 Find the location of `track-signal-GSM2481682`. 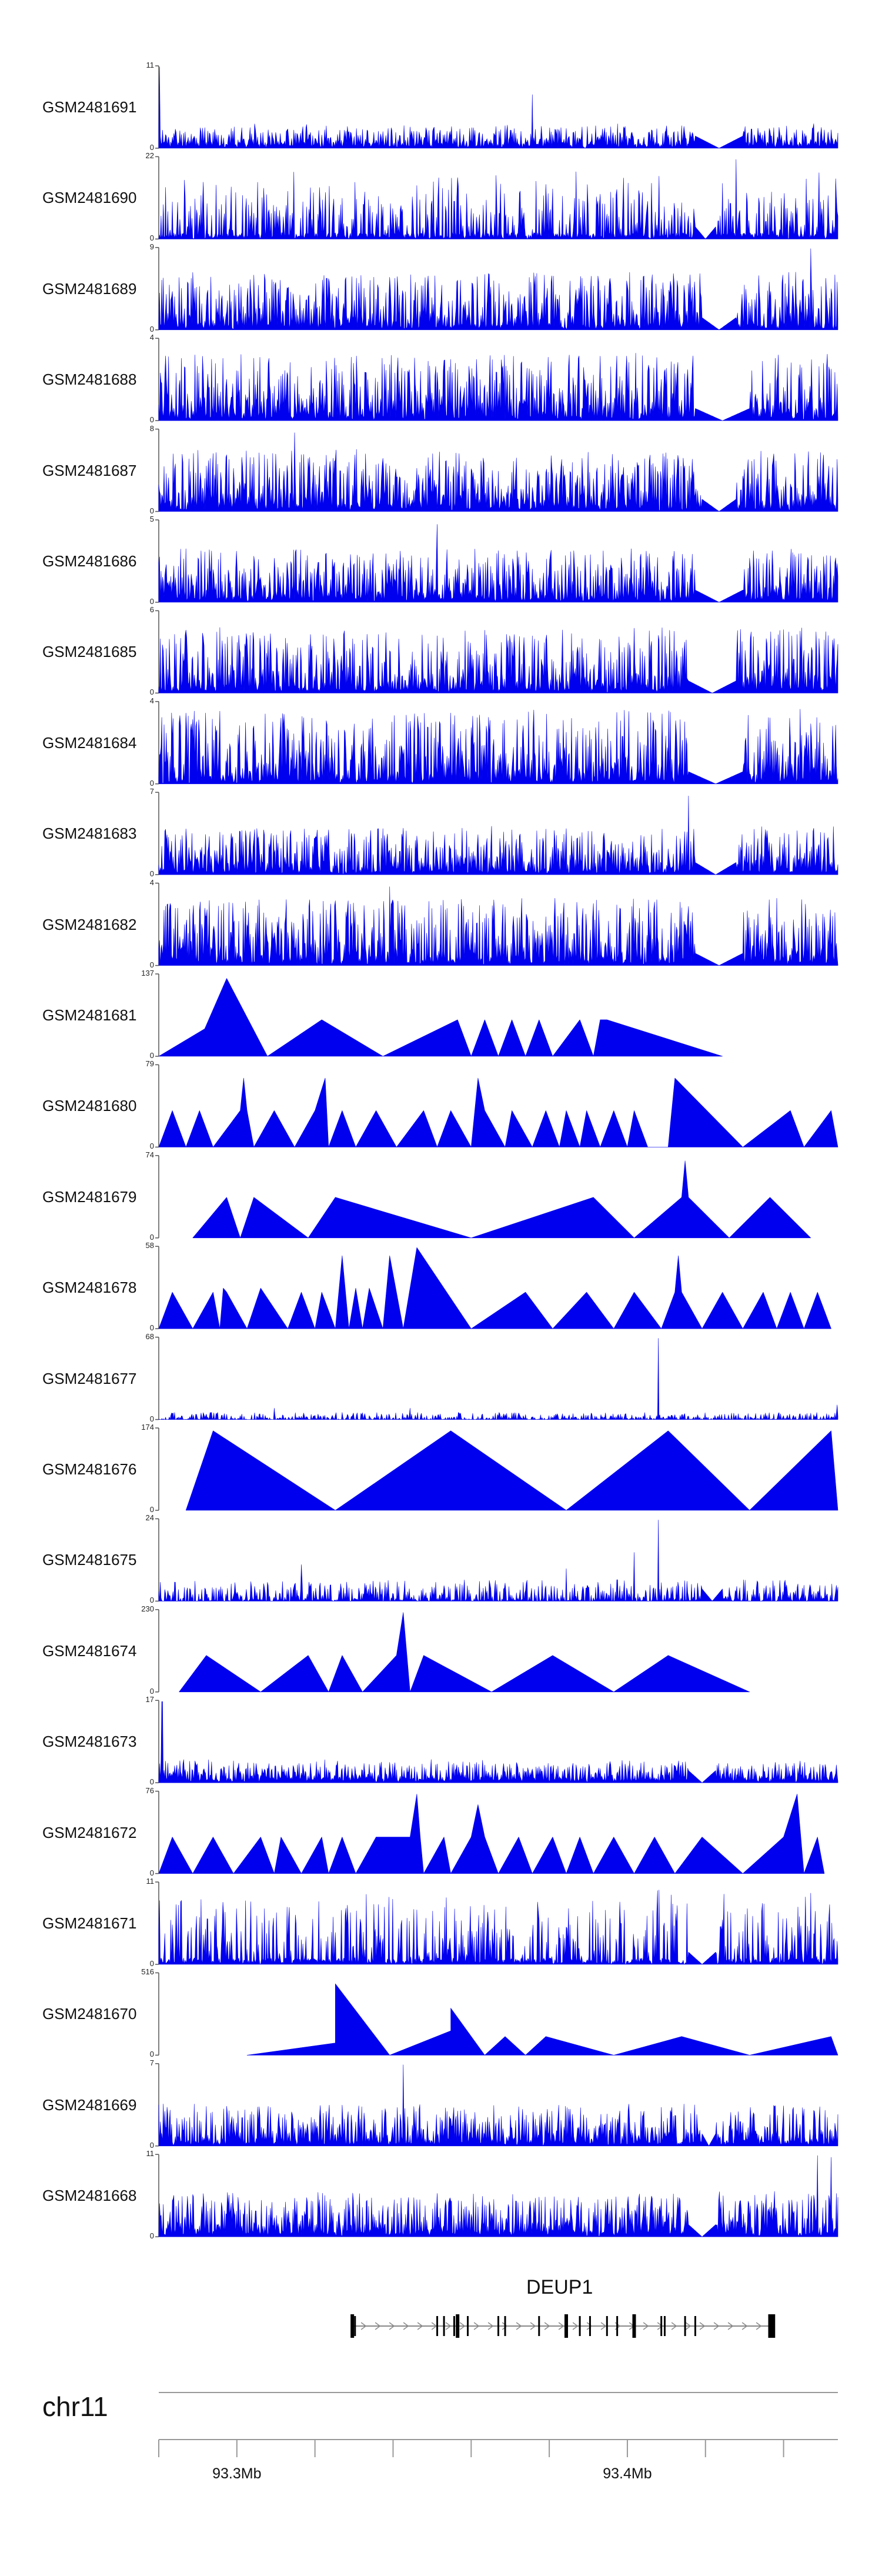

track-signal-GSM2481682 is located at coordinates (498, 926).